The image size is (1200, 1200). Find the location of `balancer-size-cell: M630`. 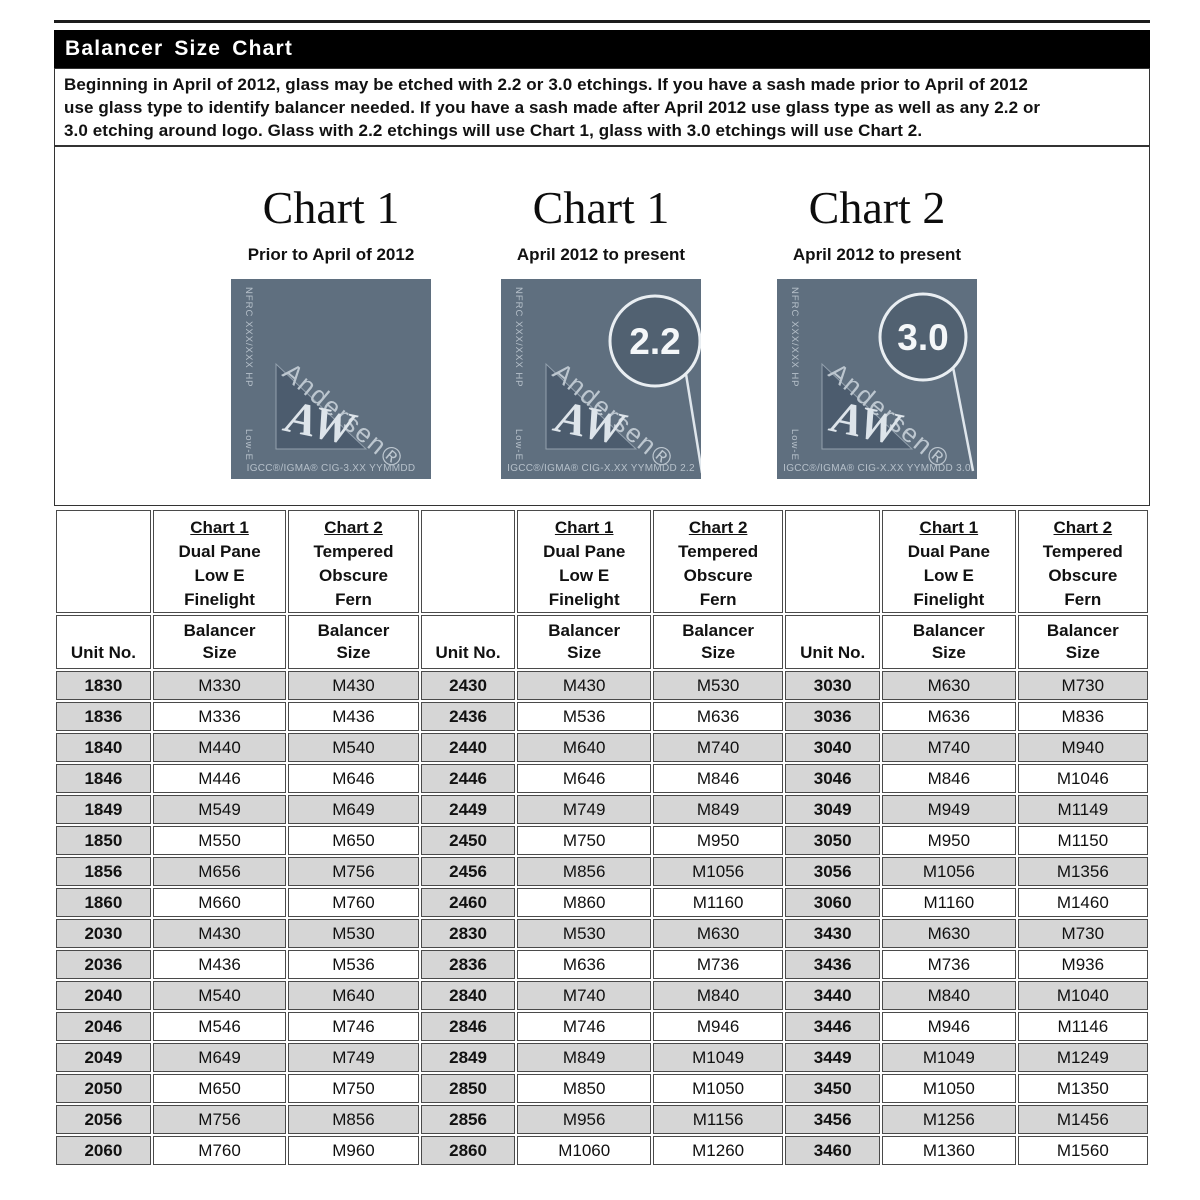

balancer-size-cell: M630 is located at coordinates (949, 685).